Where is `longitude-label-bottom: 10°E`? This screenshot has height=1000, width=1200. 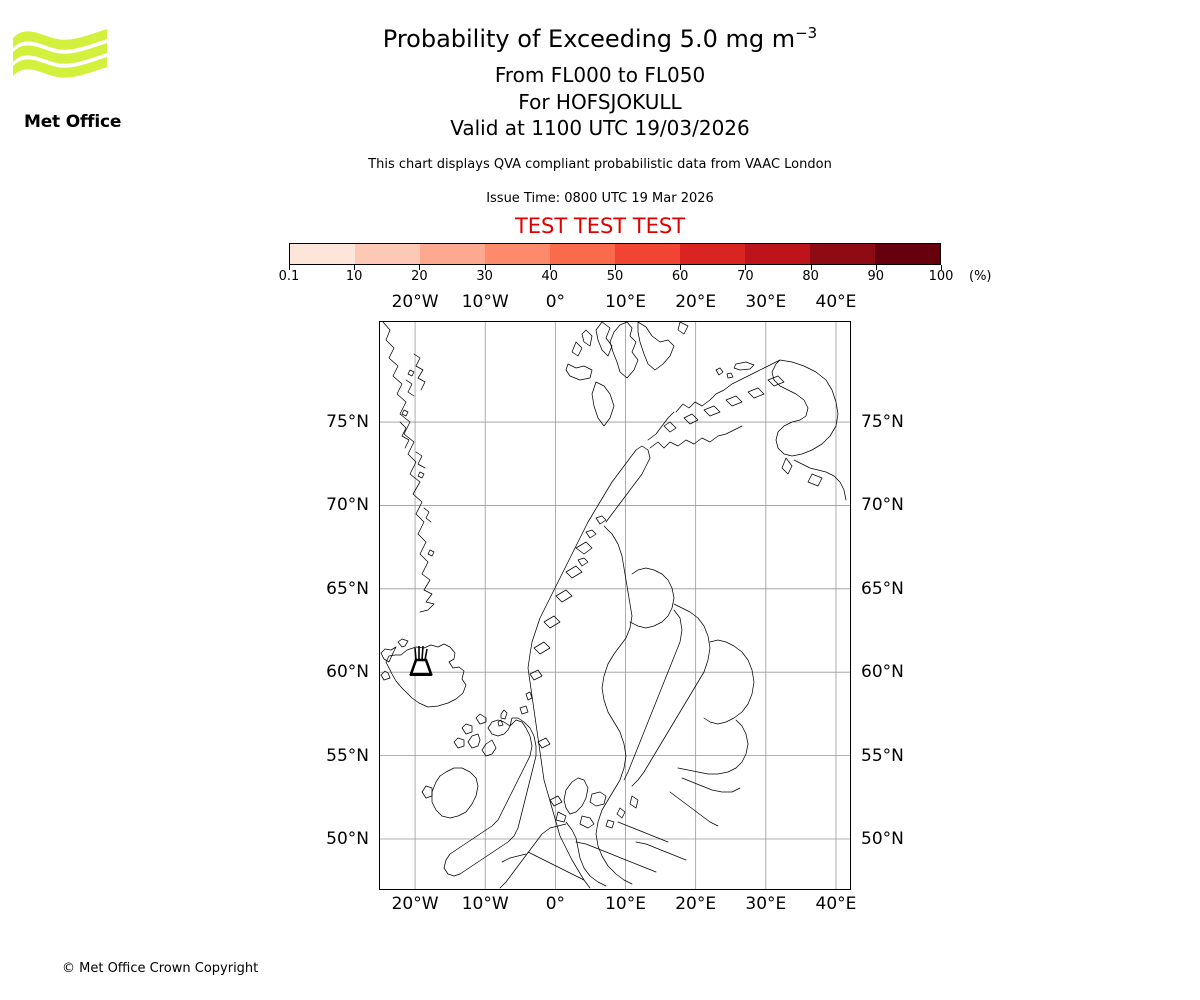
longitude-label-bottom: 10°E is located at coordinates (625, 904).